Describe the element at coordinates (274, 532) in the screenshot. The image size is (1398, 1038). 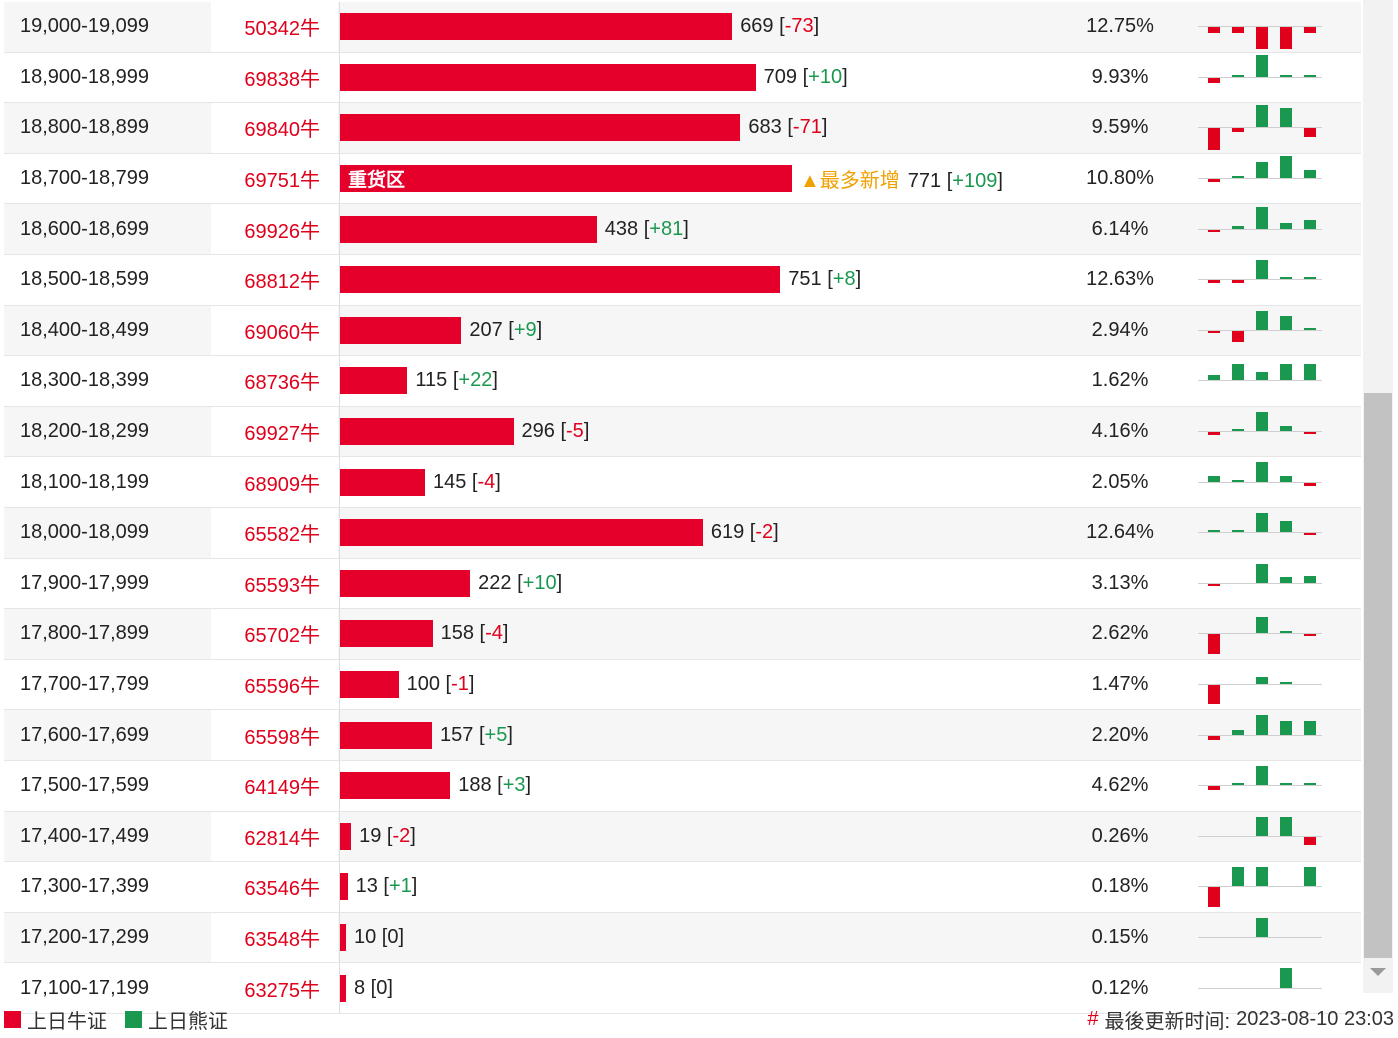
I see `bull-reference-price: 65582牛` at that location.